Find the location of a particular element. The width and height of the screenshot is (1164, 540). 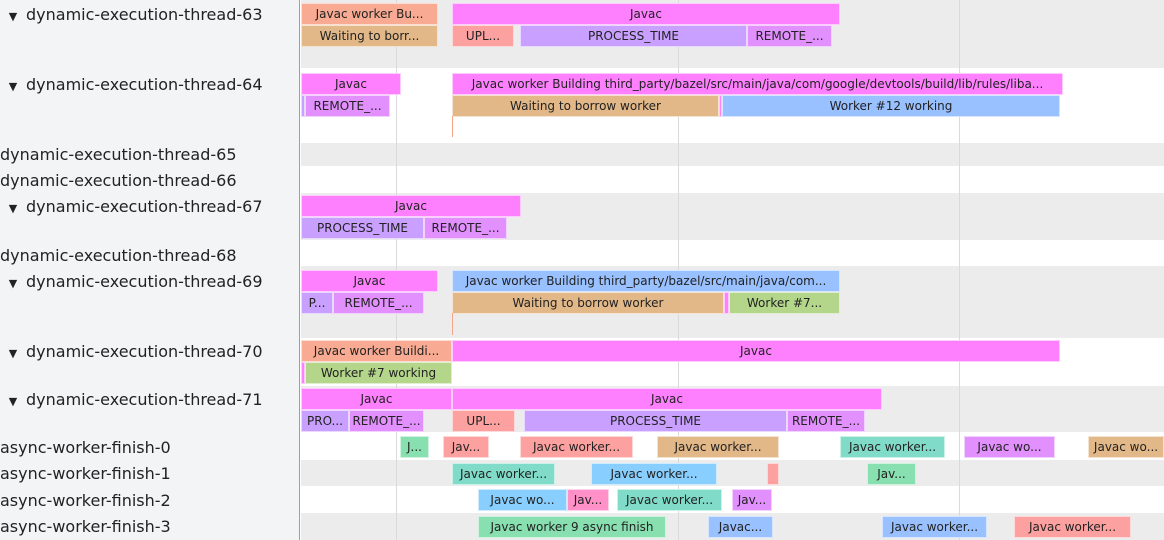

track-name: dynamic-execution-thread-67 is located at coordinates (144, 206).